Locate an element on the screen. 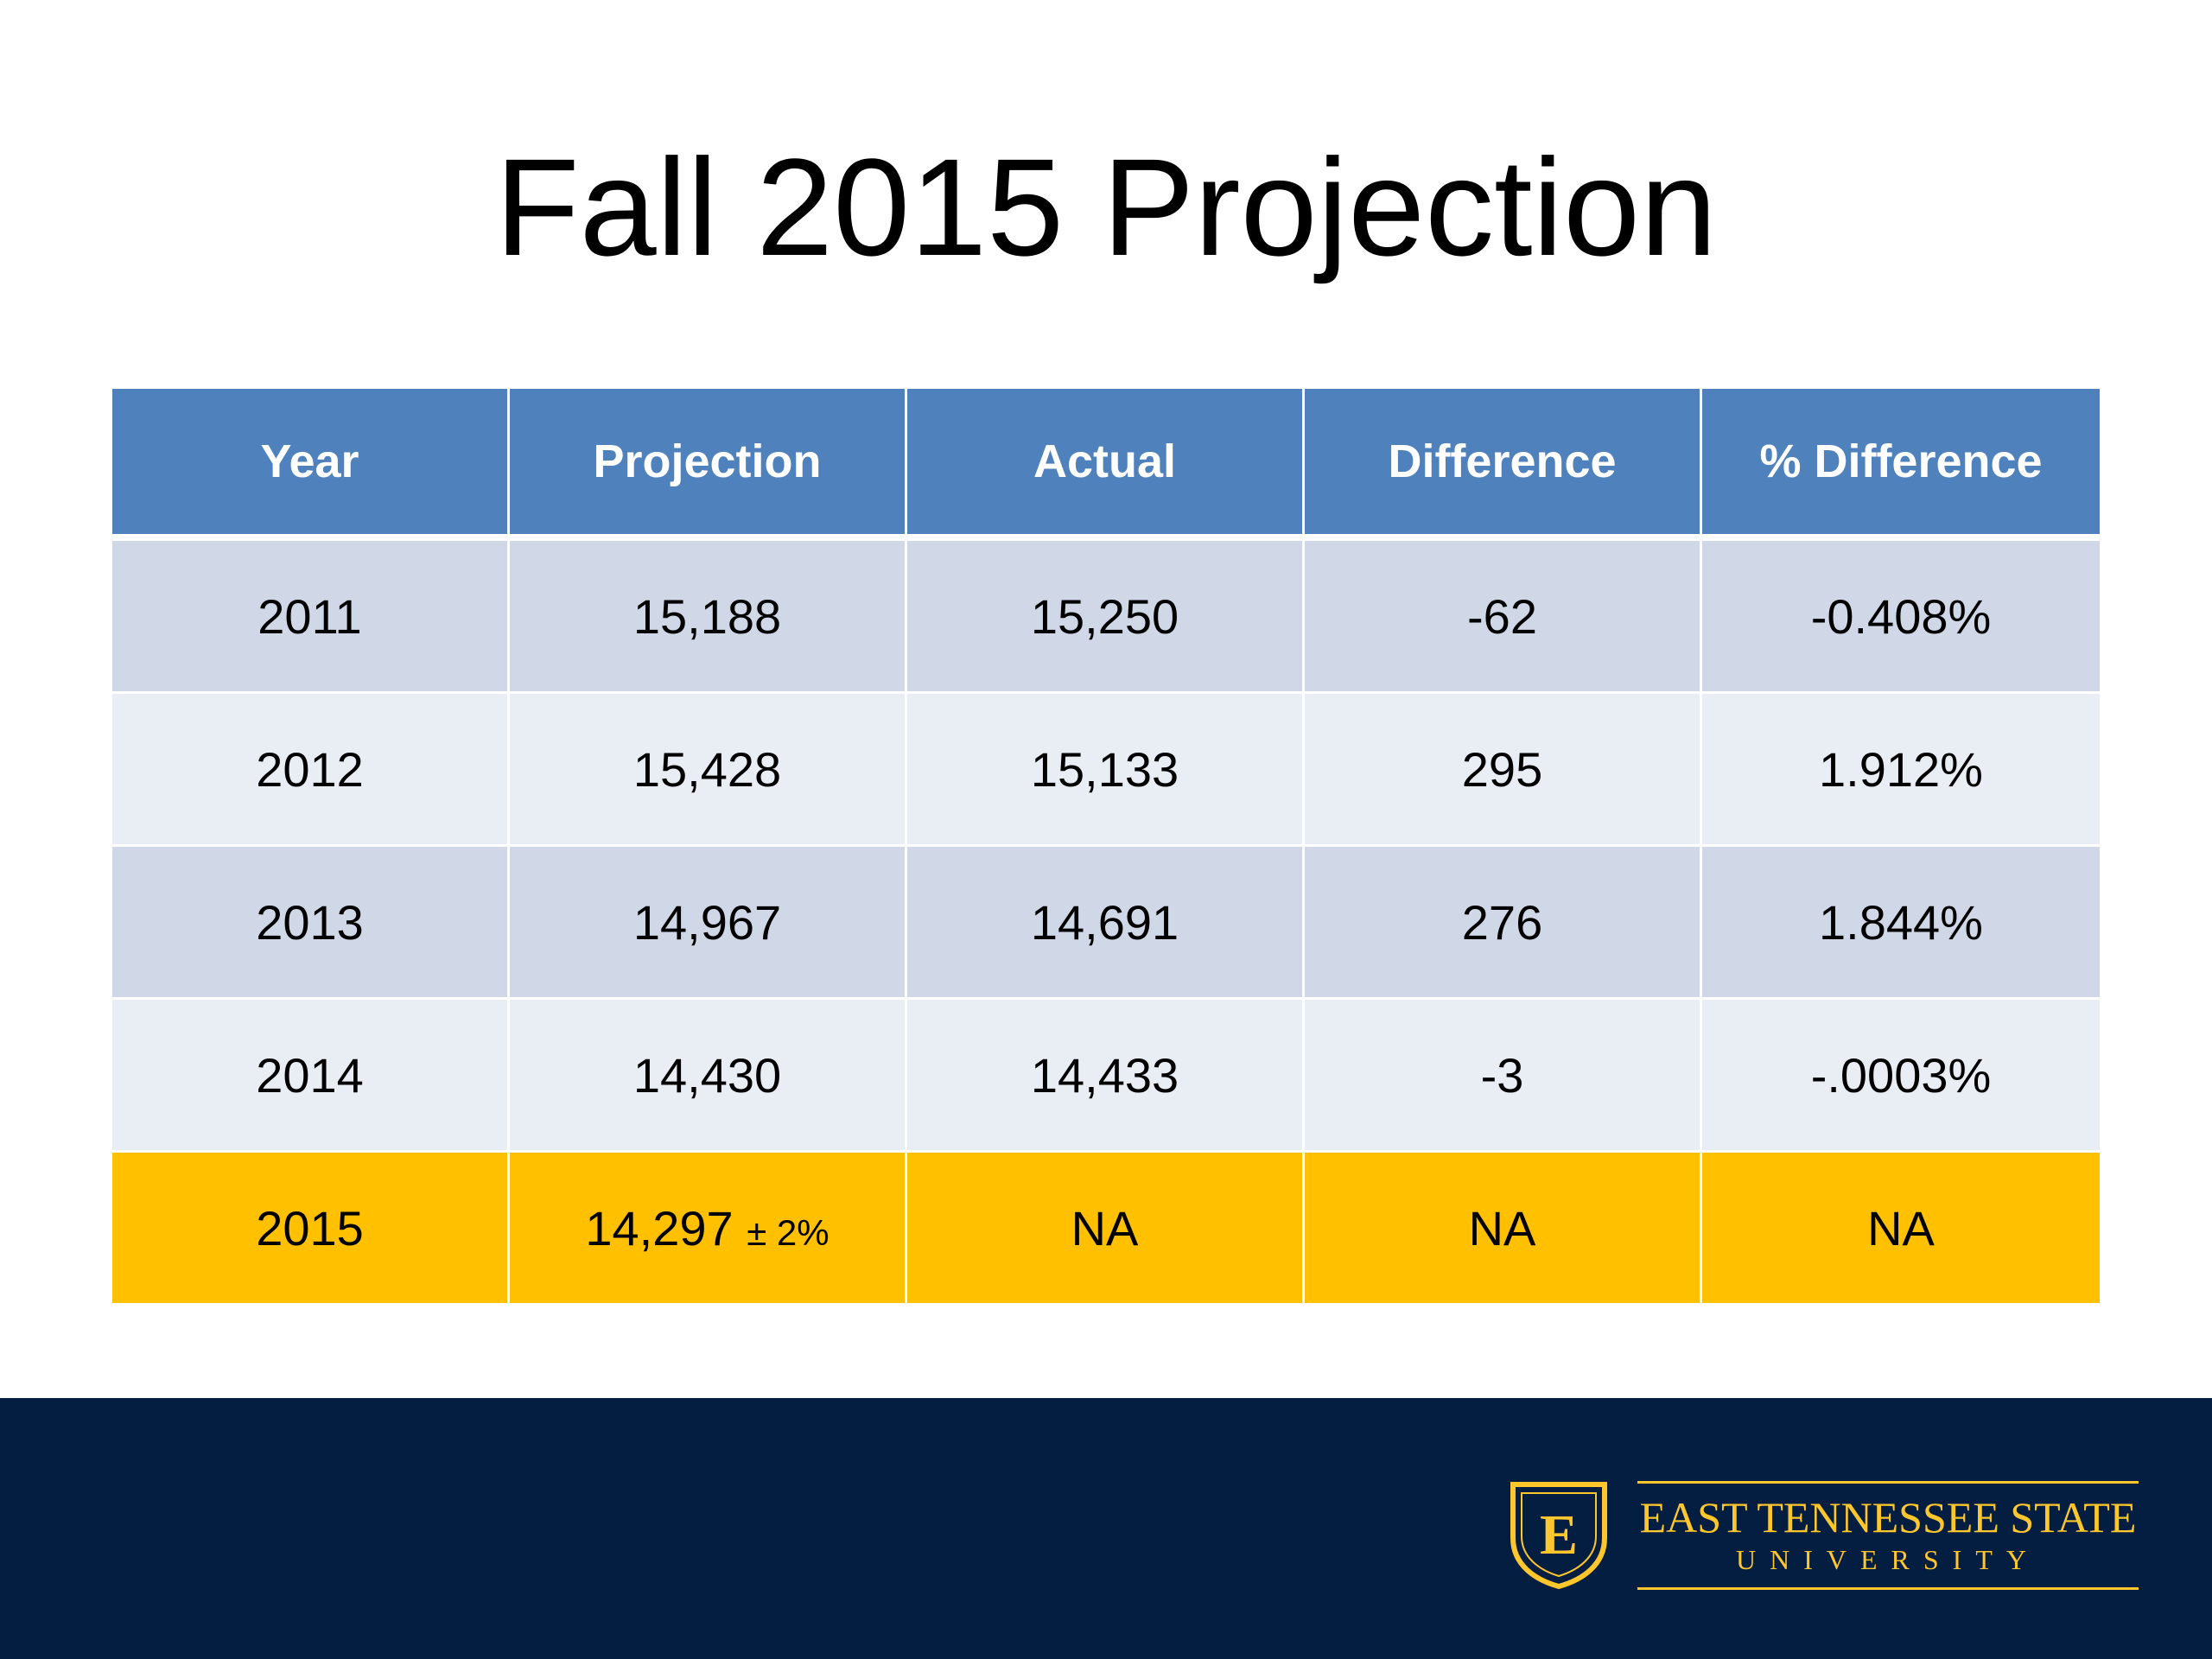 The image size is (2212, 1659). table-row: 2011 15,188 15,250 -62 -0.408% is located at coordinates (1106, 617).